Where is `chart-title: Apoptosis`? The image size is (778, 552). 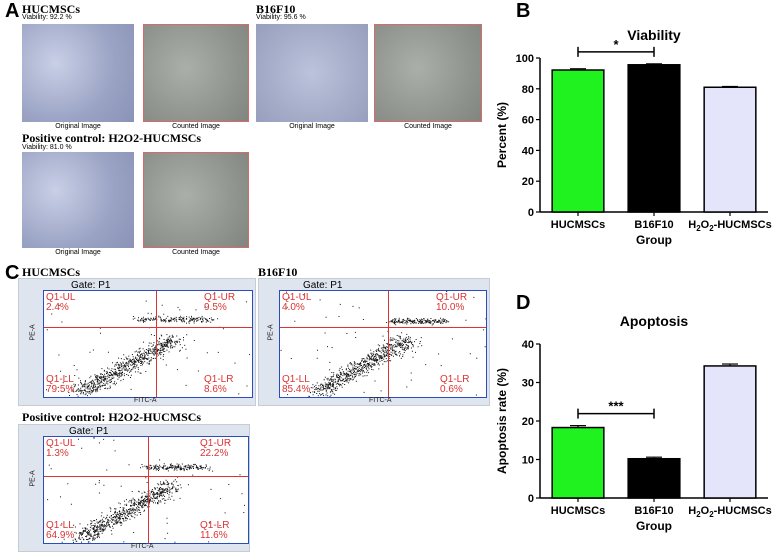
chart-title: Apoptosis is located at coordinates (654, 321).